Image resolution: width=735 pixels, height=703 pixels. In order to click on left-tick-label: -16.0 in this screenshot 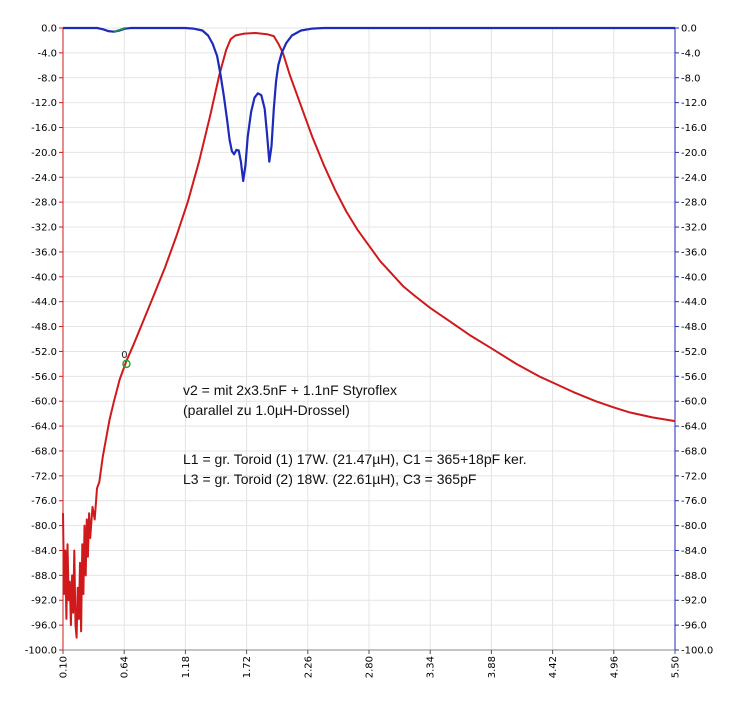, I will do `click(44, 128)`.